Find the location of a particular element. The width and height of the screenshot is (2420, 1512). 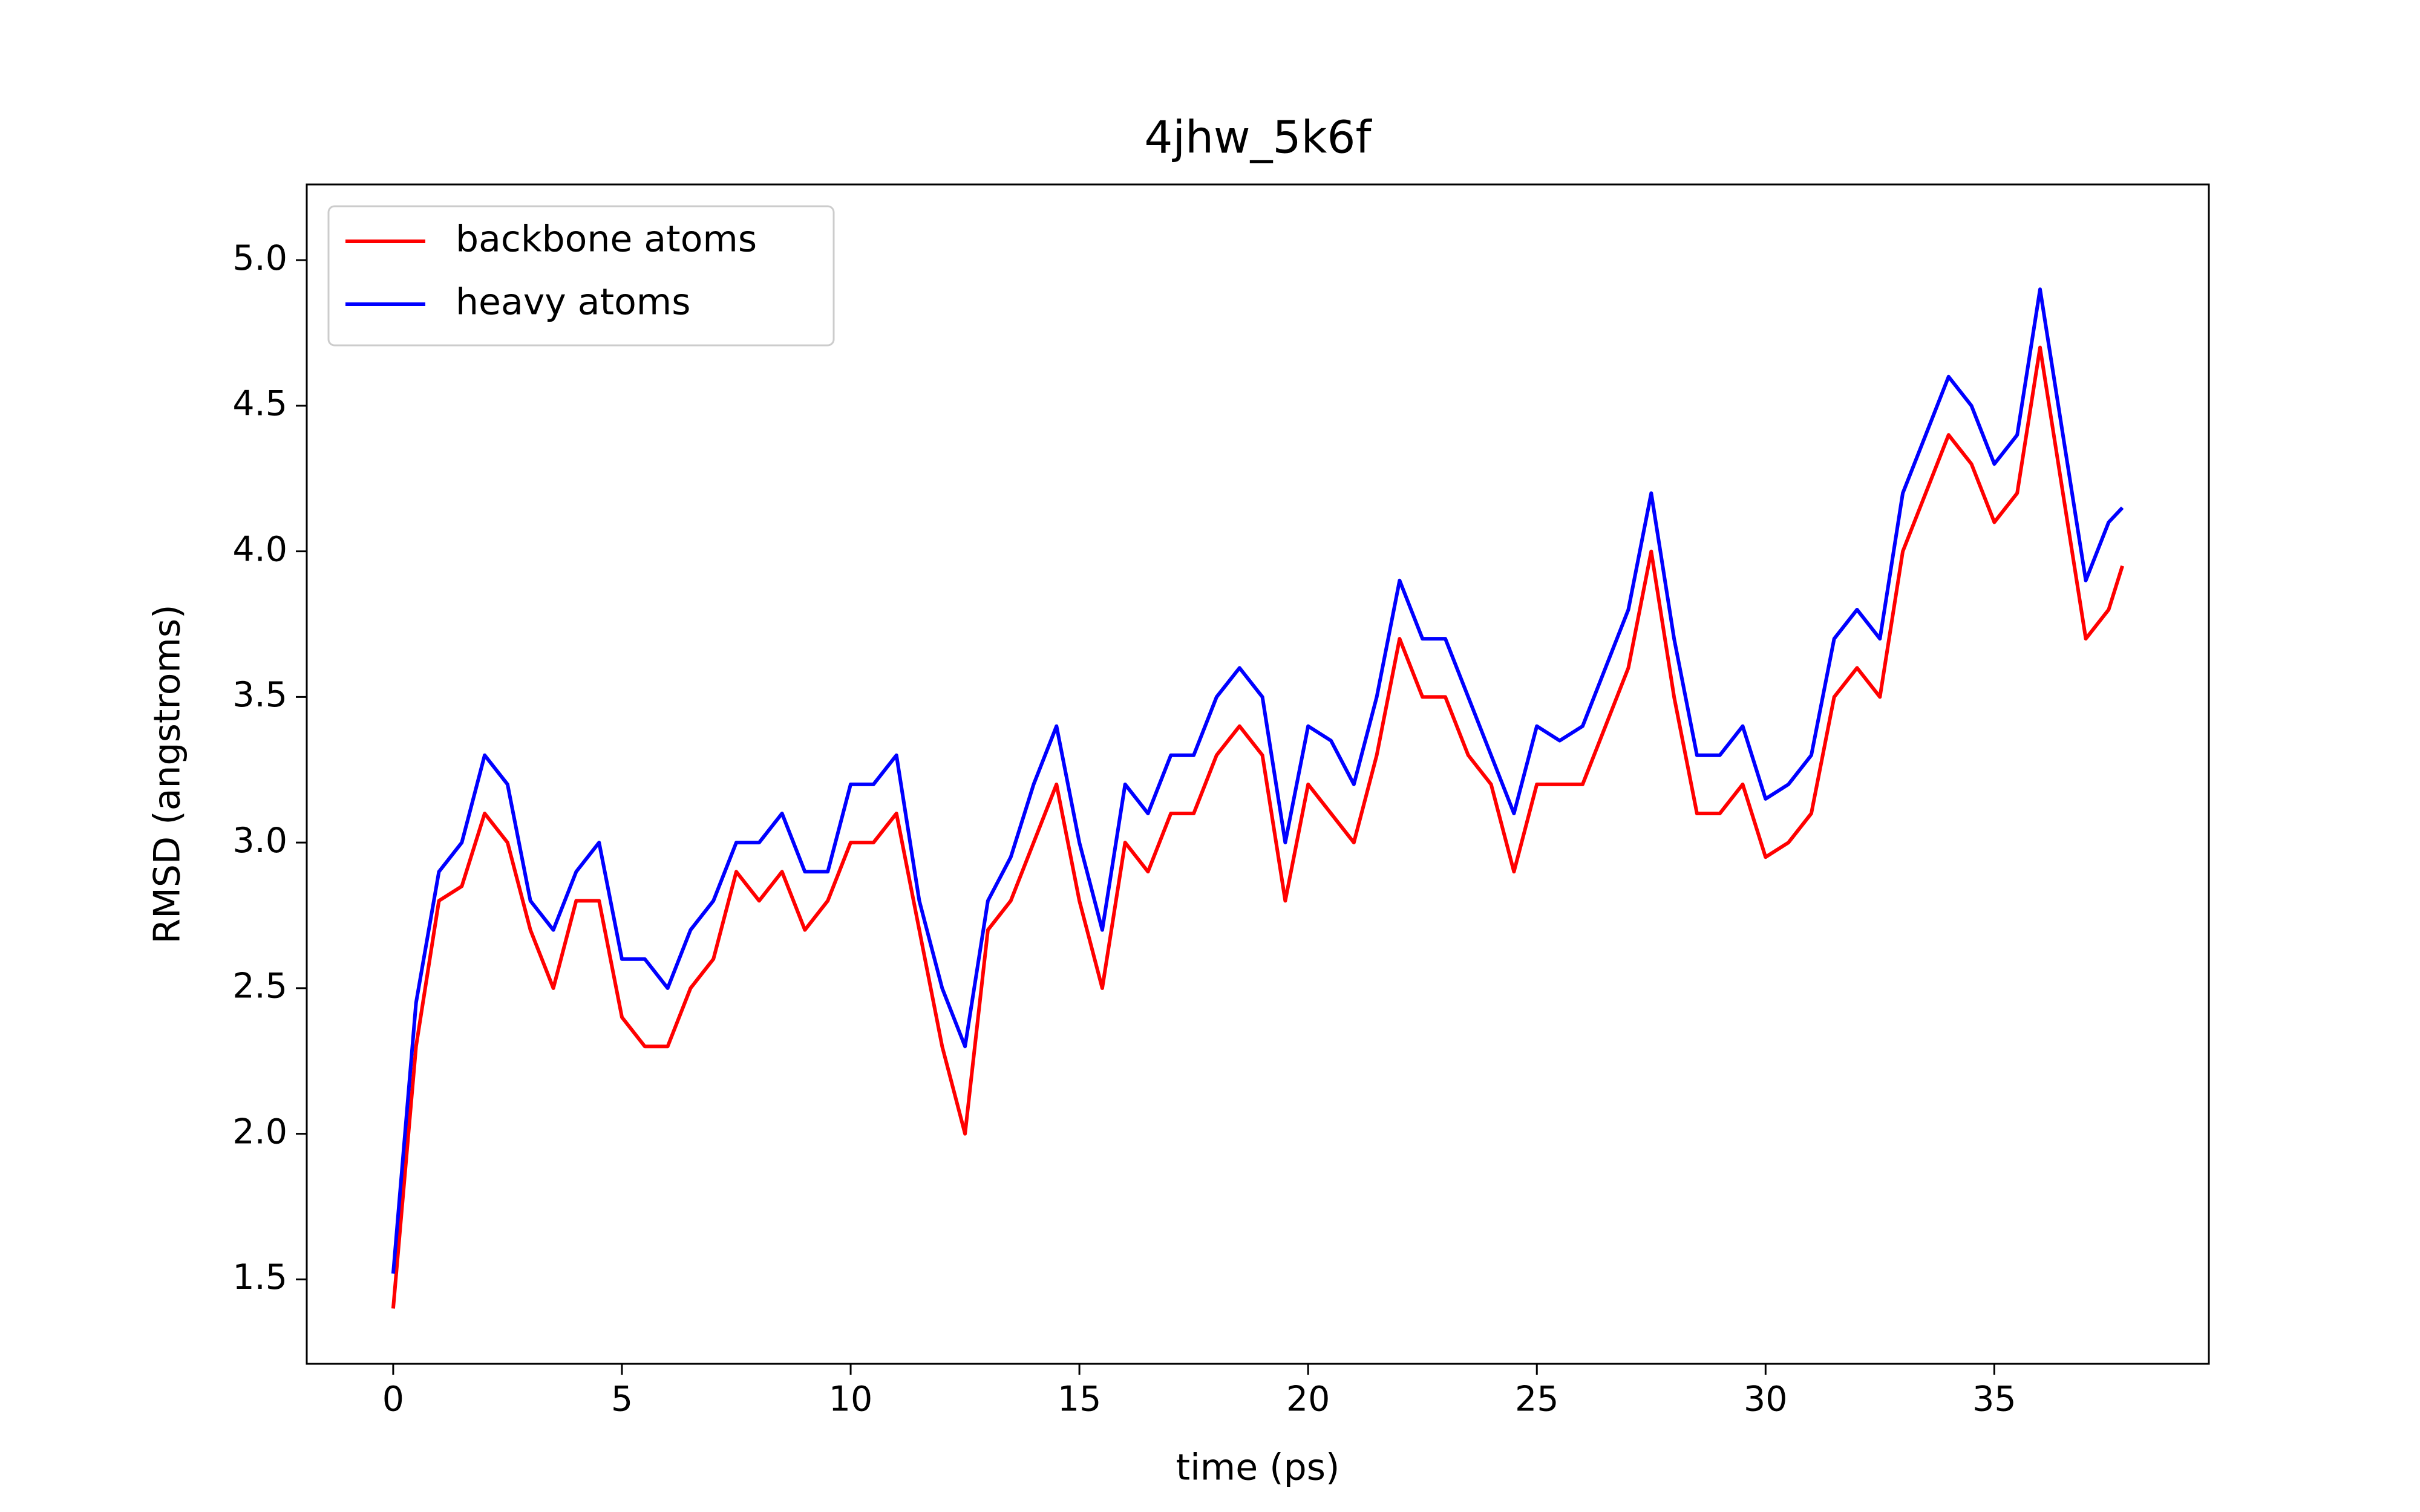

y-tick-label: 5.0 is located at coordinates (259, 258).